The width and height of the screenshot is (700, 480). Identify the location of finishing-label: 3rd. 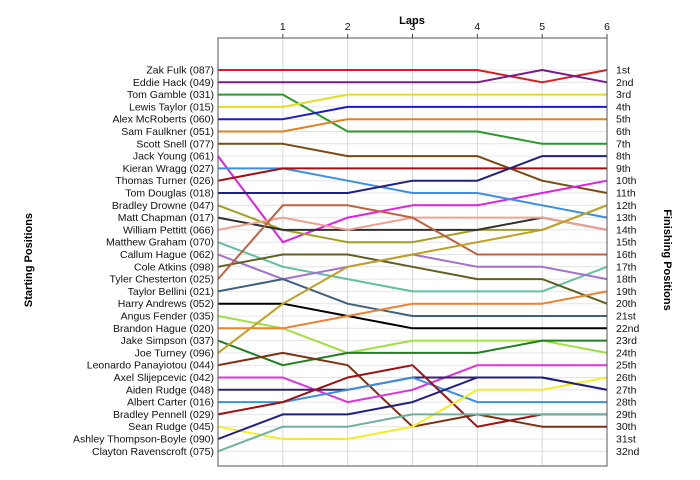
(623, 95).